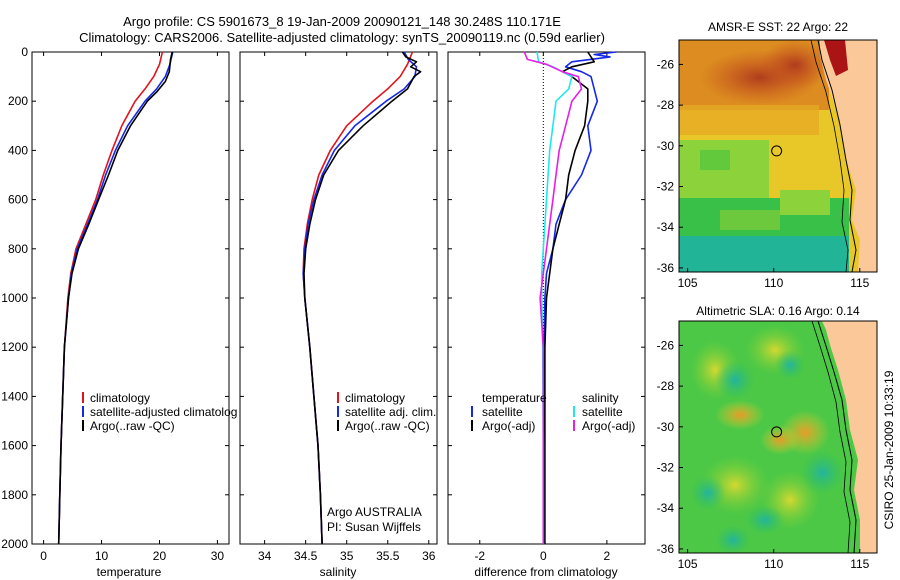 This screenshot has width=900, height=580. What do you see at coordinates (338, 397) in the screenshot?
I see `legend-mark-sal-climatology` at bounding box center [338, 397].